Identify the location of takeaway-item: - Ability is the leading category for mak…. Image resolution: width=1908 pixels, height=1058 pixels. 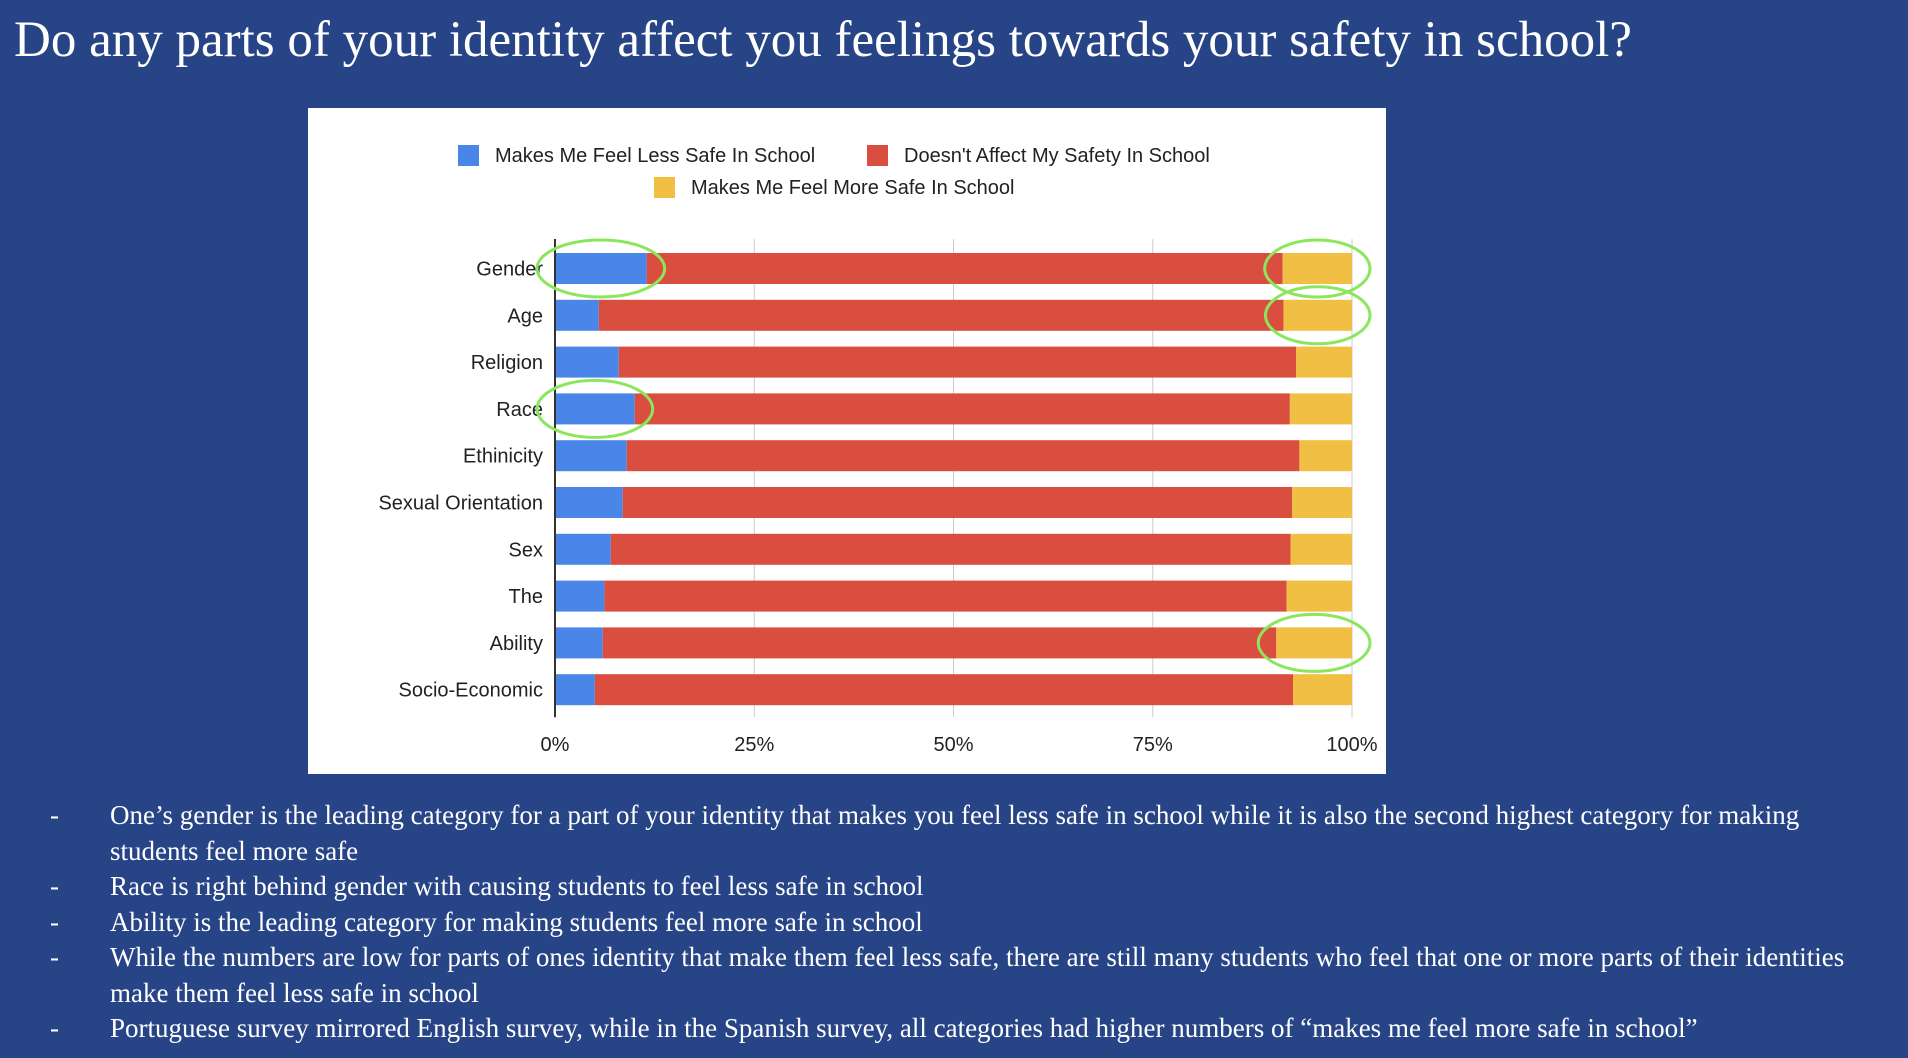
(970, 923).